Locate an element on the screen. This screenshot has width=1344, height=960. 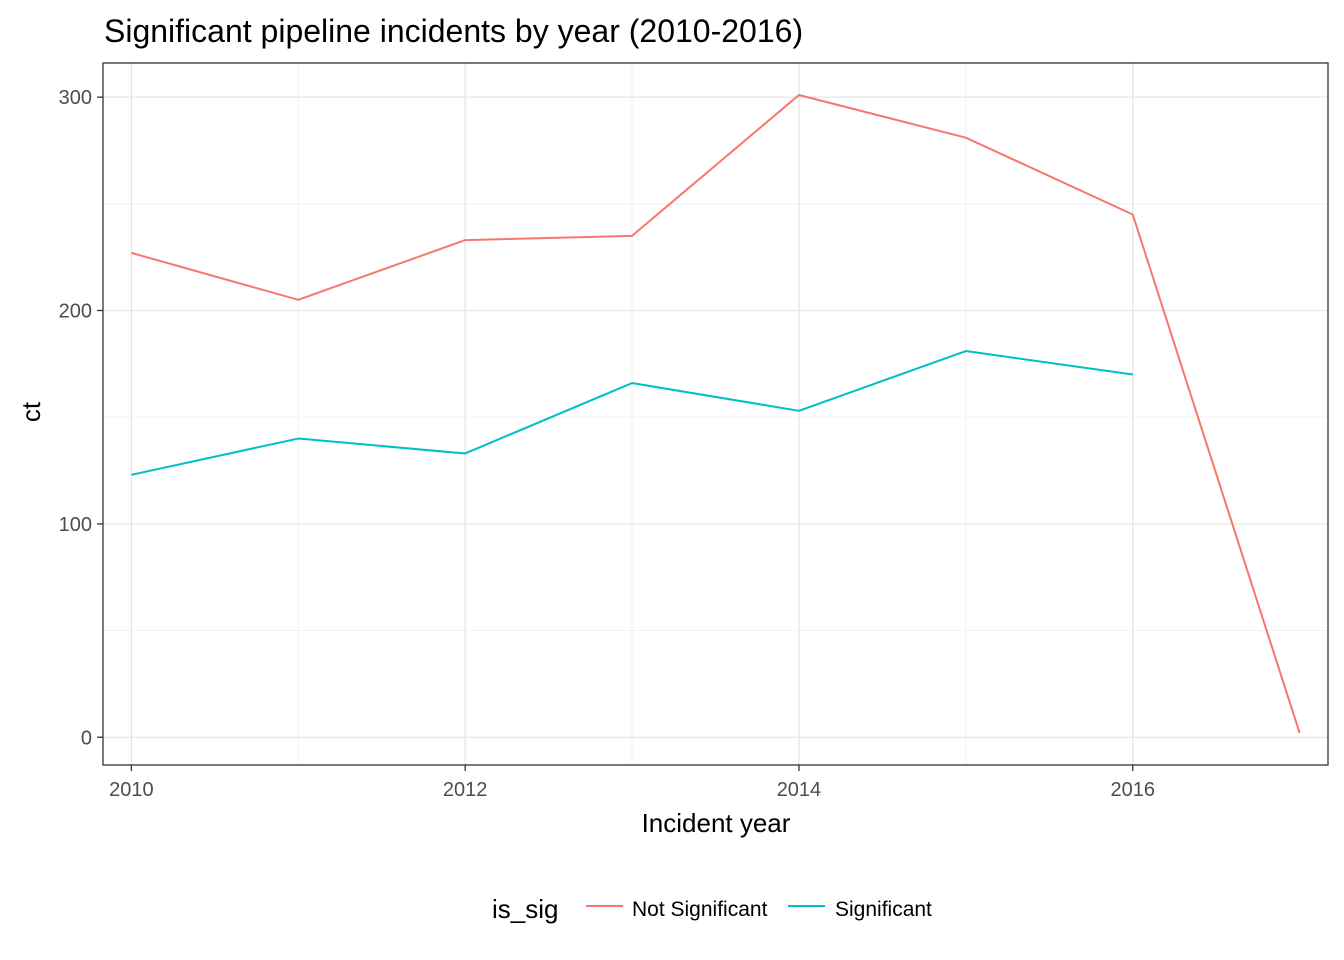
x-tick-label: 2014 is located at coordinates (799, 790).